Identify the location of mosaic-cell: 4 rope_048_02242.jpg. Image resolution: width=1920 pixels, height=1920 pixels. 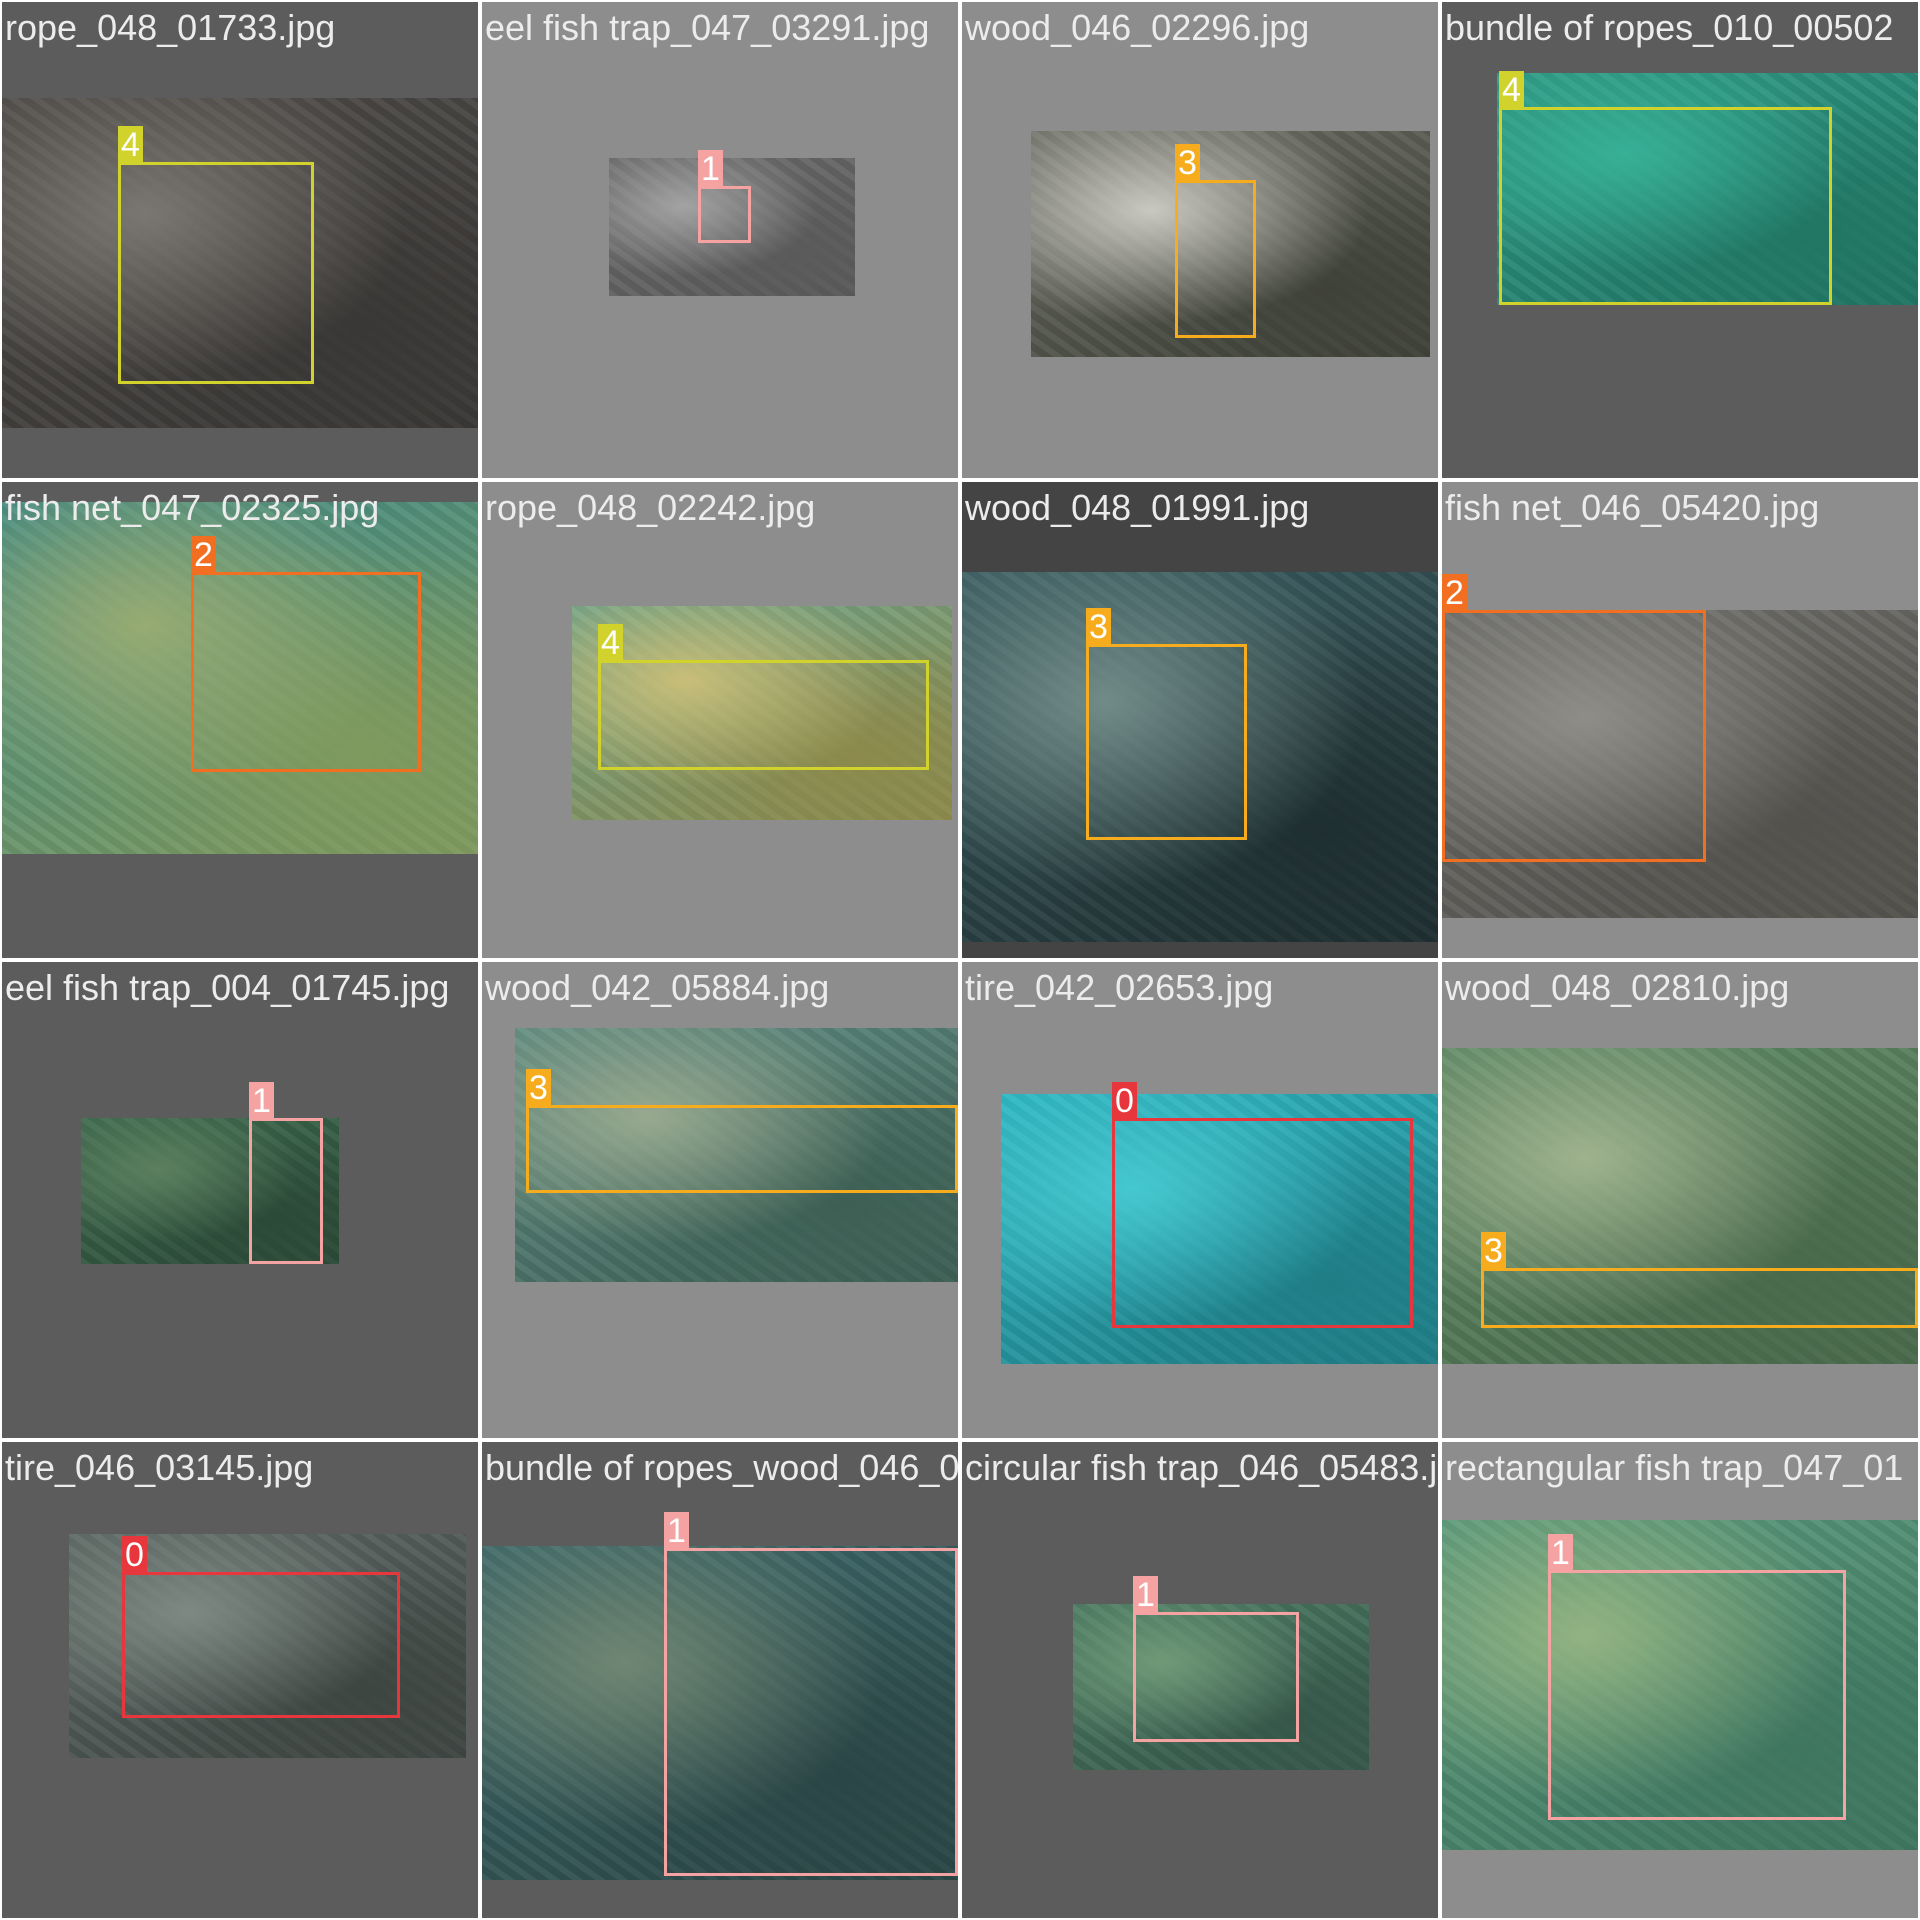
(720, 720).